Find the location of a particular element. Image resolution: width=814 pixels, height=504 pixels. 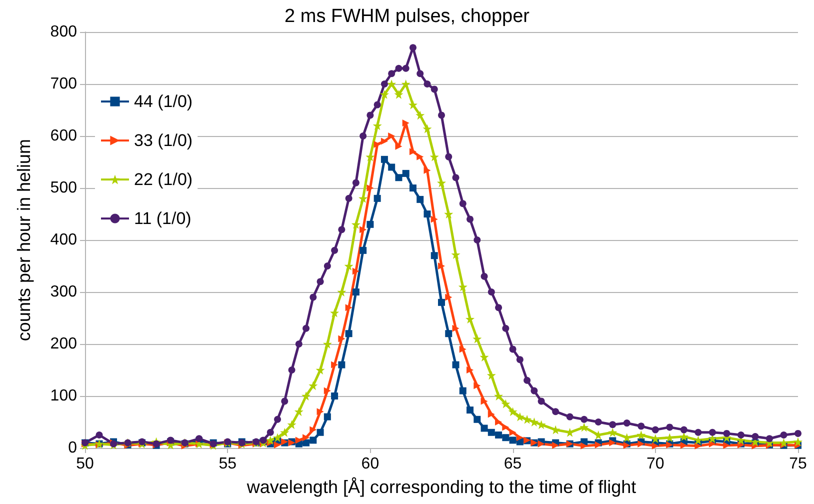

legend-label: 33 (1/0) is located at coordinates (163, 140).